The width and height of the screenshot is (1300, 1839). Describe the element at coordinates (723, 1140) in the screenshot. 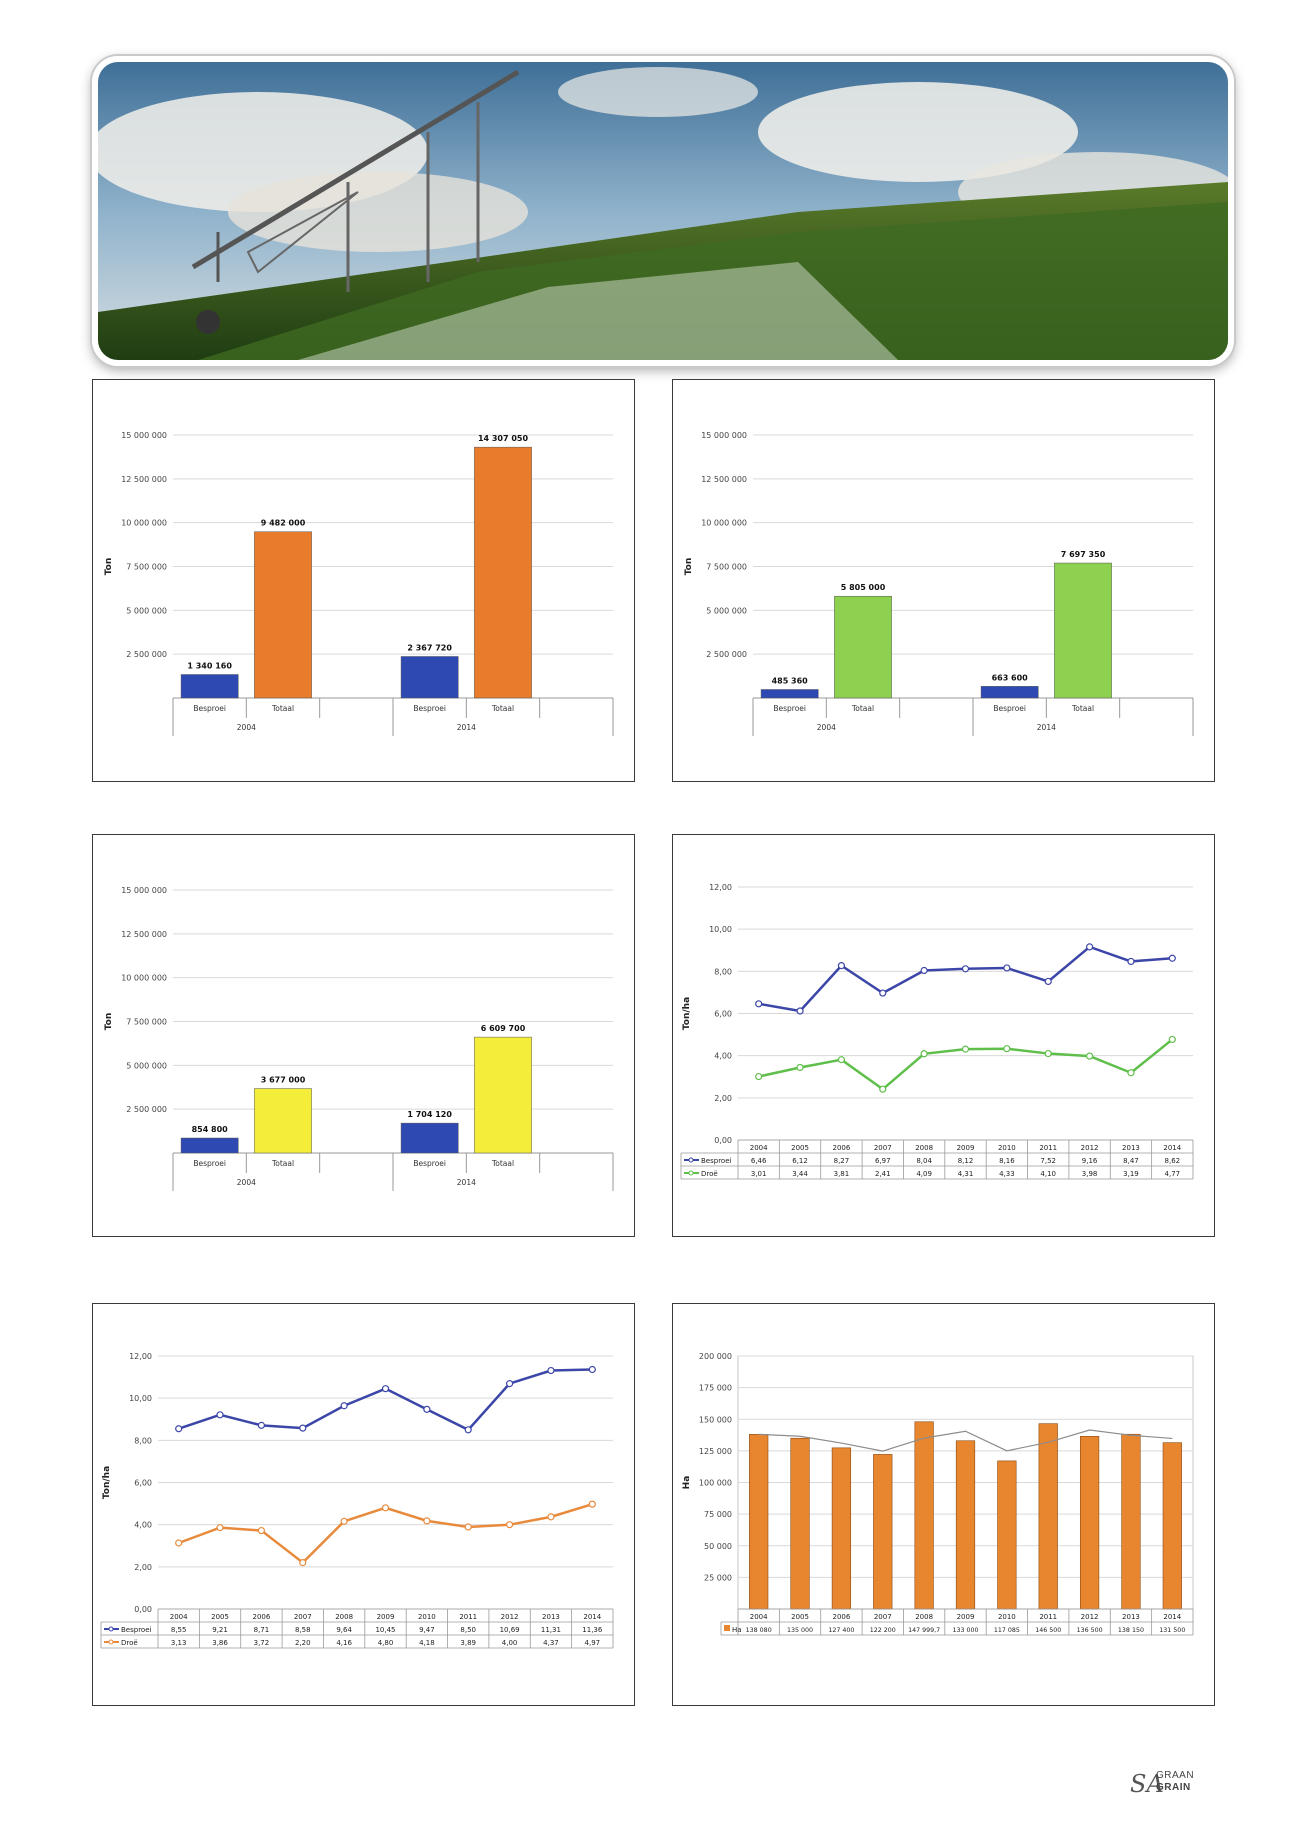

I see `y-tick-label: 0,00` at that location.